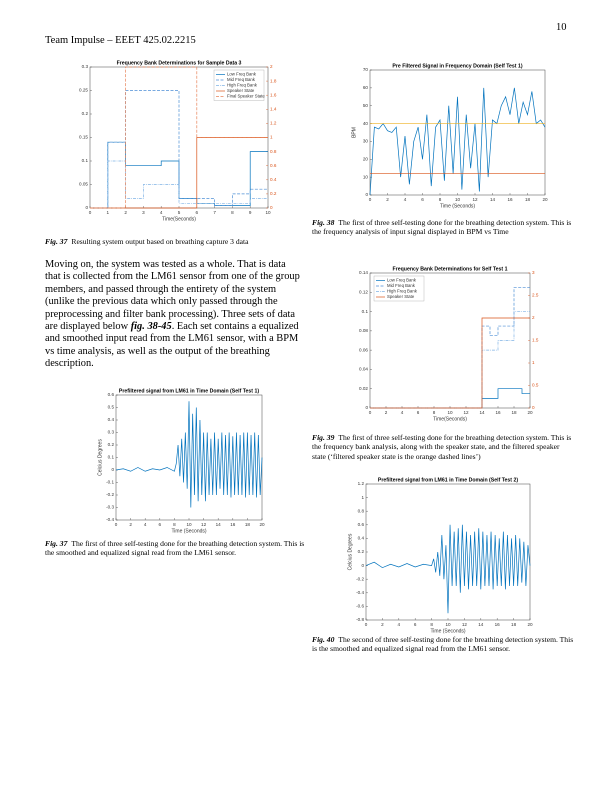 The height and width of the screenshot is (792, 612). I want to click on y2-tick-label: 0.4, so click(273, 179).